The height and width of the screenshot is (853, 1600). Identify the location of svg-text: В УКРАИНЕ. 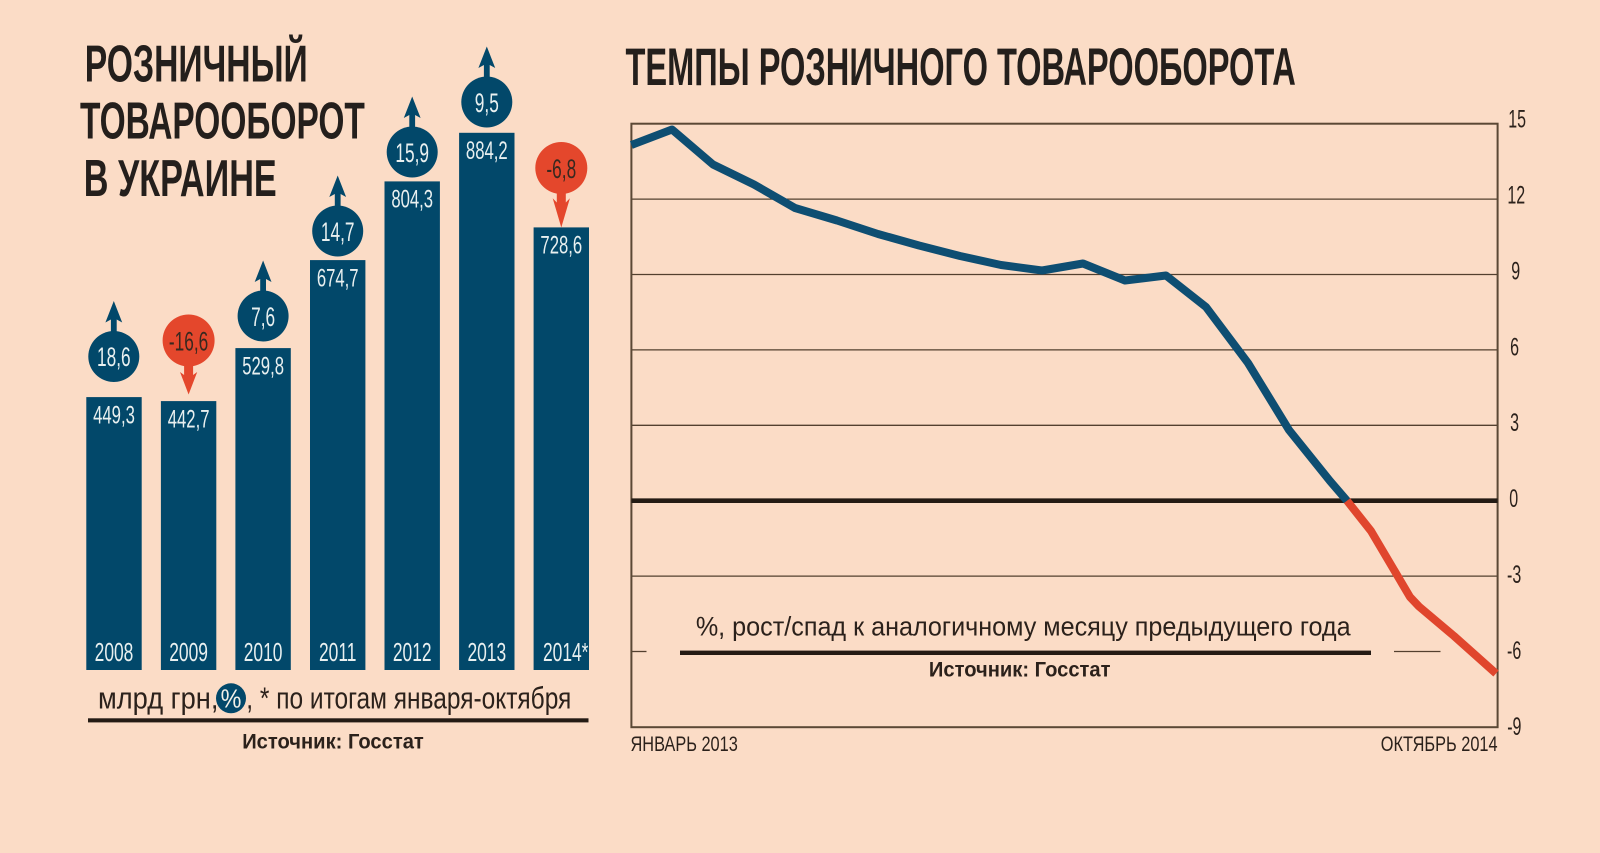
(180, 179).